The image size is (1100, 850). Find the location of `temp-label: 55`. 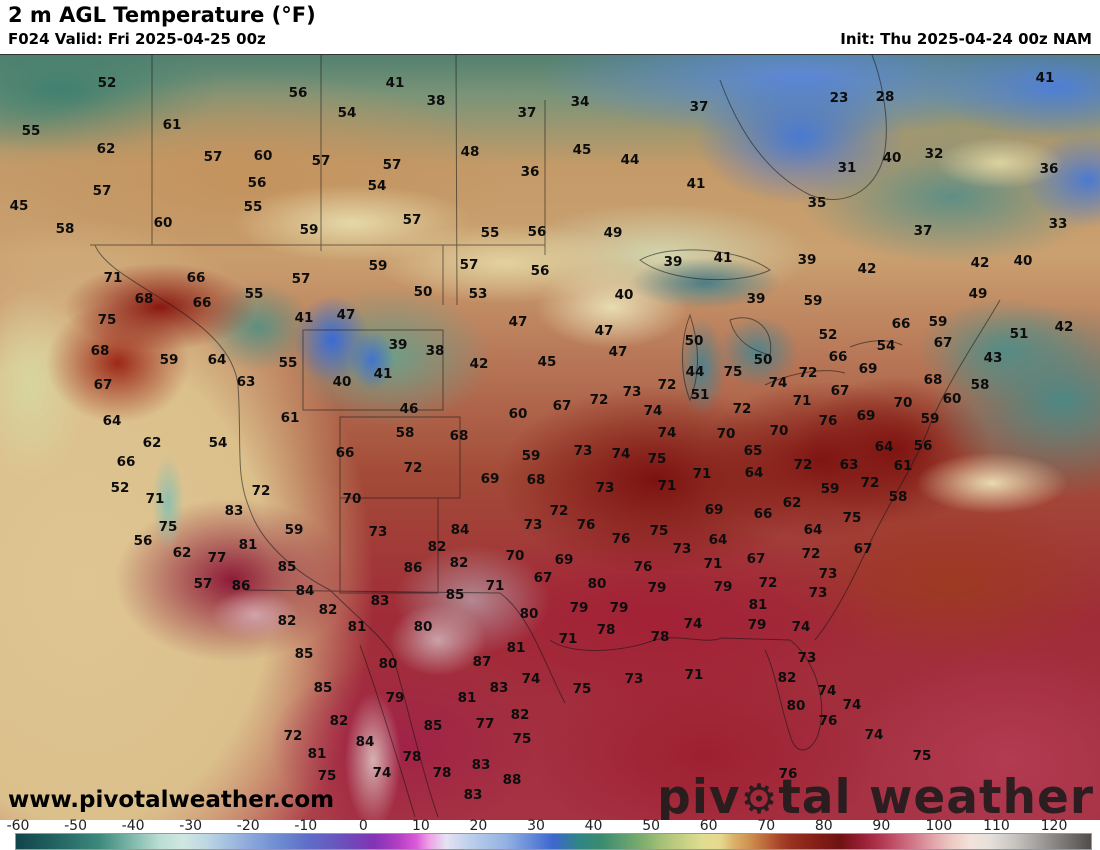

temp-label: 55 is located at coordinates (490, 233).